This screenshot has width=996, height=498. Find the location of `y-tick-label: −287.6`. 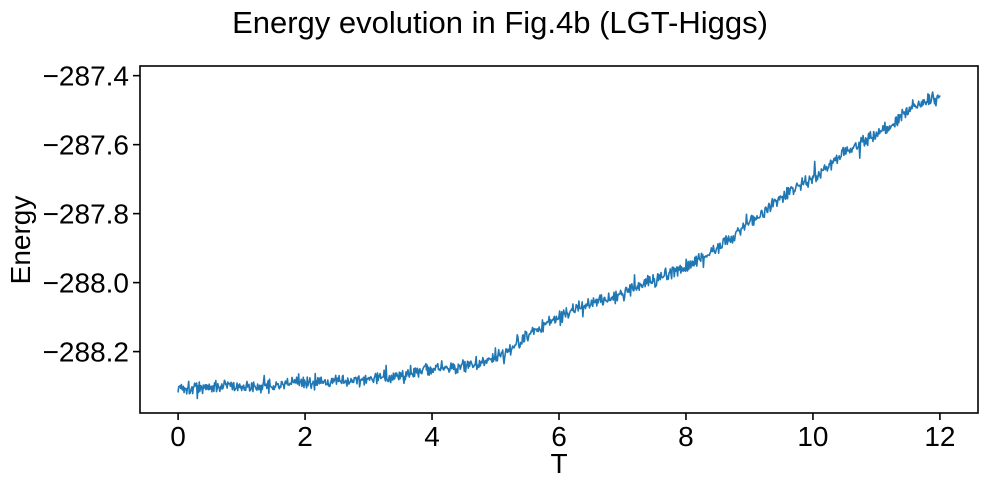

y-tick-label: −287.6 is located at coordinates (86, 144).